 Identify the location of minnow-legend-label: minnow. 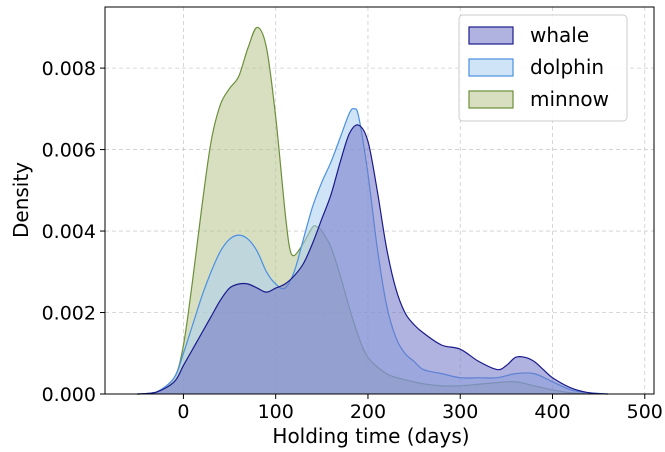
(569, 99).